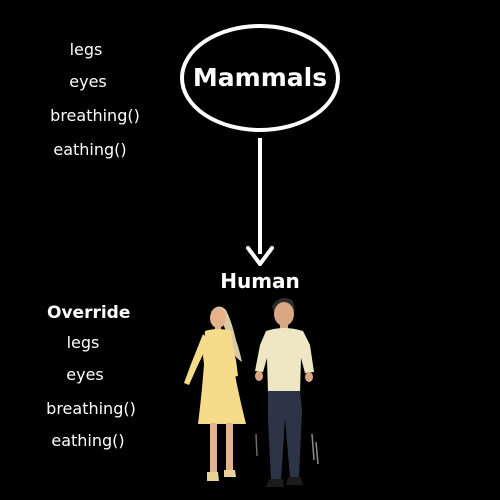 The width and height of the screenshot is (500, 500). I want to click on woman-dress, so click(222, 376).